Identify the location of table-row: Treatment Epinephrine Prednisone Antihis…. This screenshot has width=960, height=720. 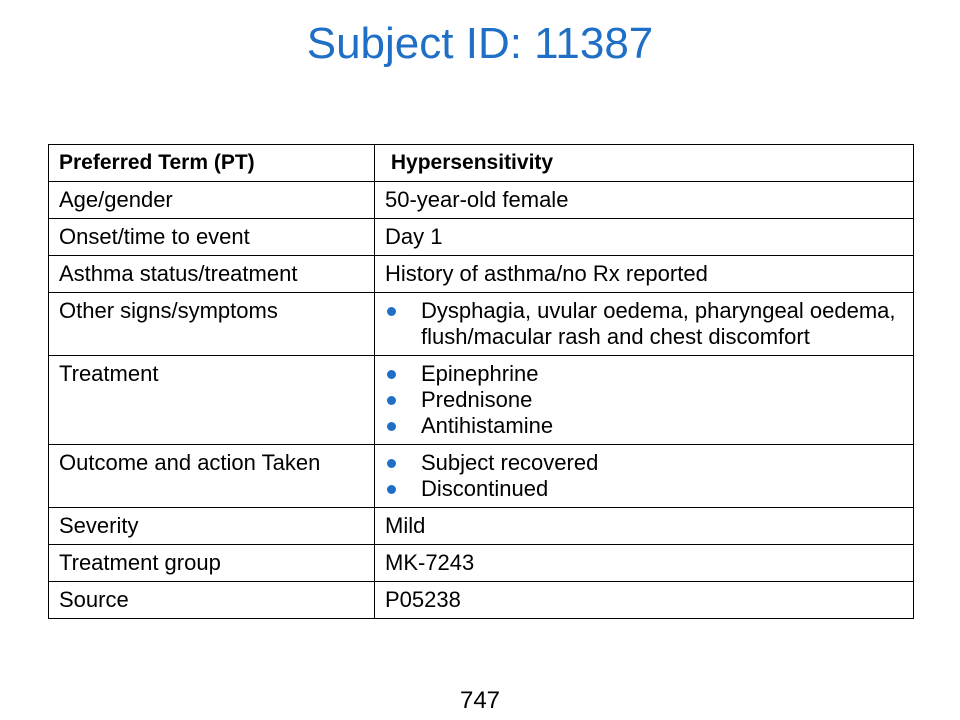
(481, 400).